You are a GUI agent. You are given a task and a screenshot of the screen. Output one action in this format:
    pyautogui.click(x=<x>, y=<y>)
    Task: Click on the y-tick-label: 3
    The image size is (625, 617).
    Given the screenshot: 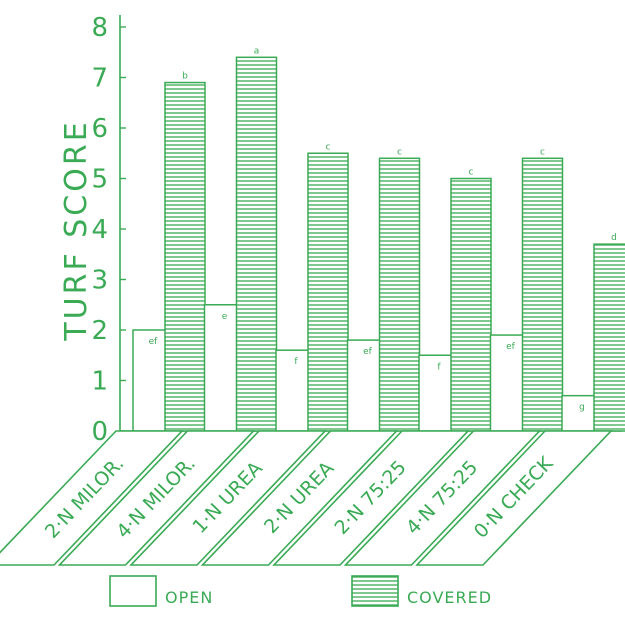 What is the action you would take?
    pyautogui.click(x=99, y=281)
    